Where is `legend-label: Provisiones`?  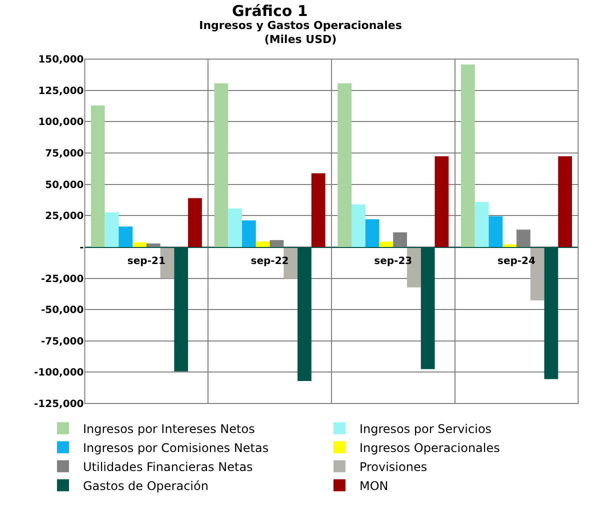
legend-label: Provisiones is located at coordinates (393, 467).